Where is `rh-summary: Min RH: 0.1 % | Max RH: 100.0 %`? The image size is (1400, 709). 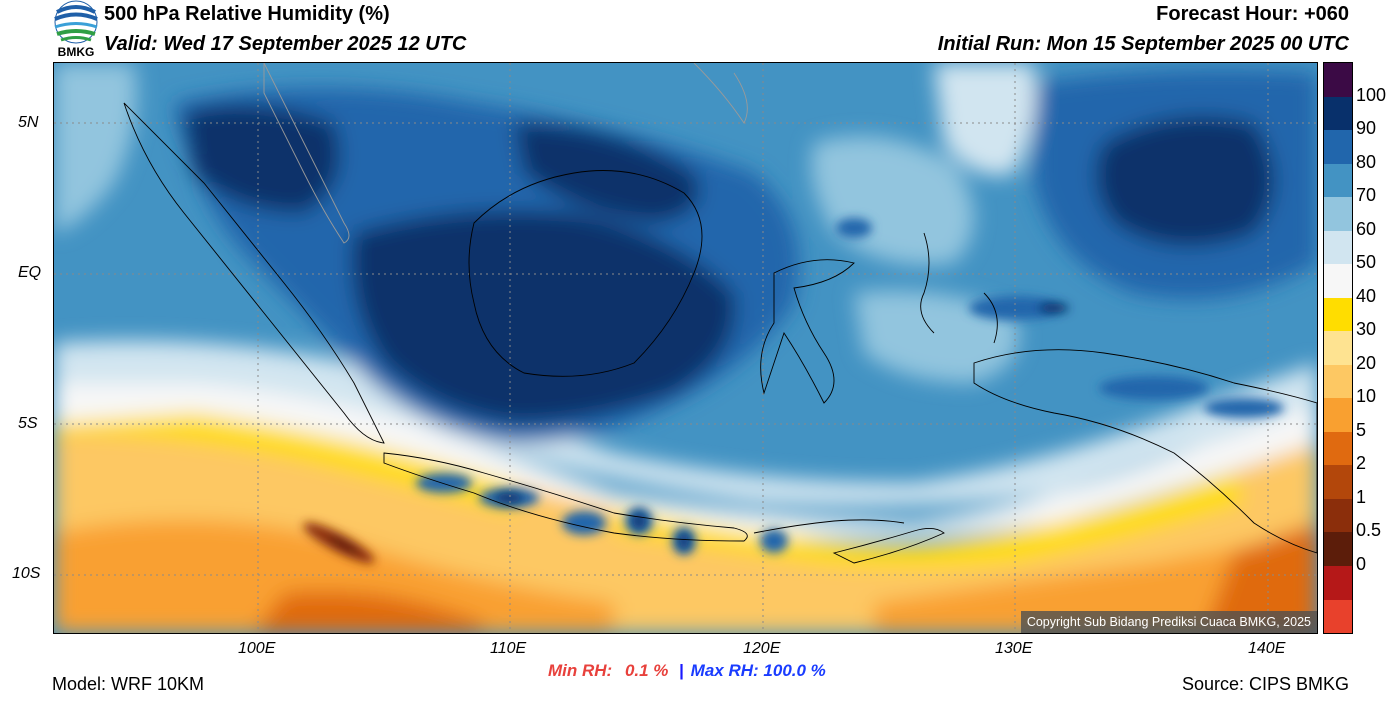 rh-summary: Min RH: 0.1 % | Max RH: 100.0 % is located at coordinates (687, 671).